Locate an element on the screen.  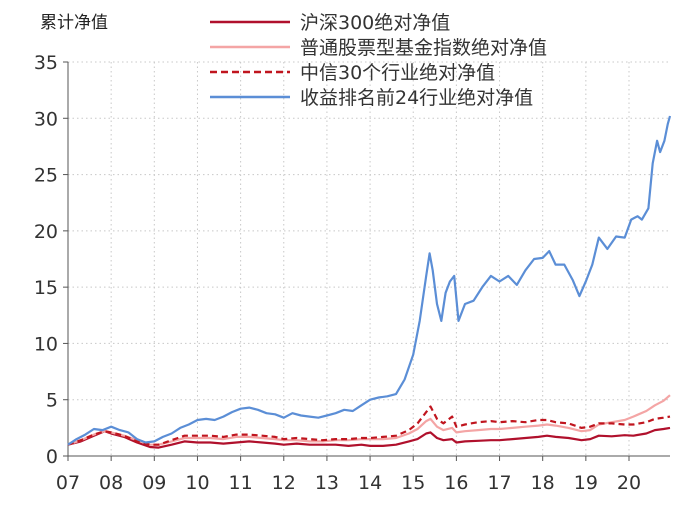
legend-label-1: 沪深300绝对净值 is located at coordinates (375, 23).